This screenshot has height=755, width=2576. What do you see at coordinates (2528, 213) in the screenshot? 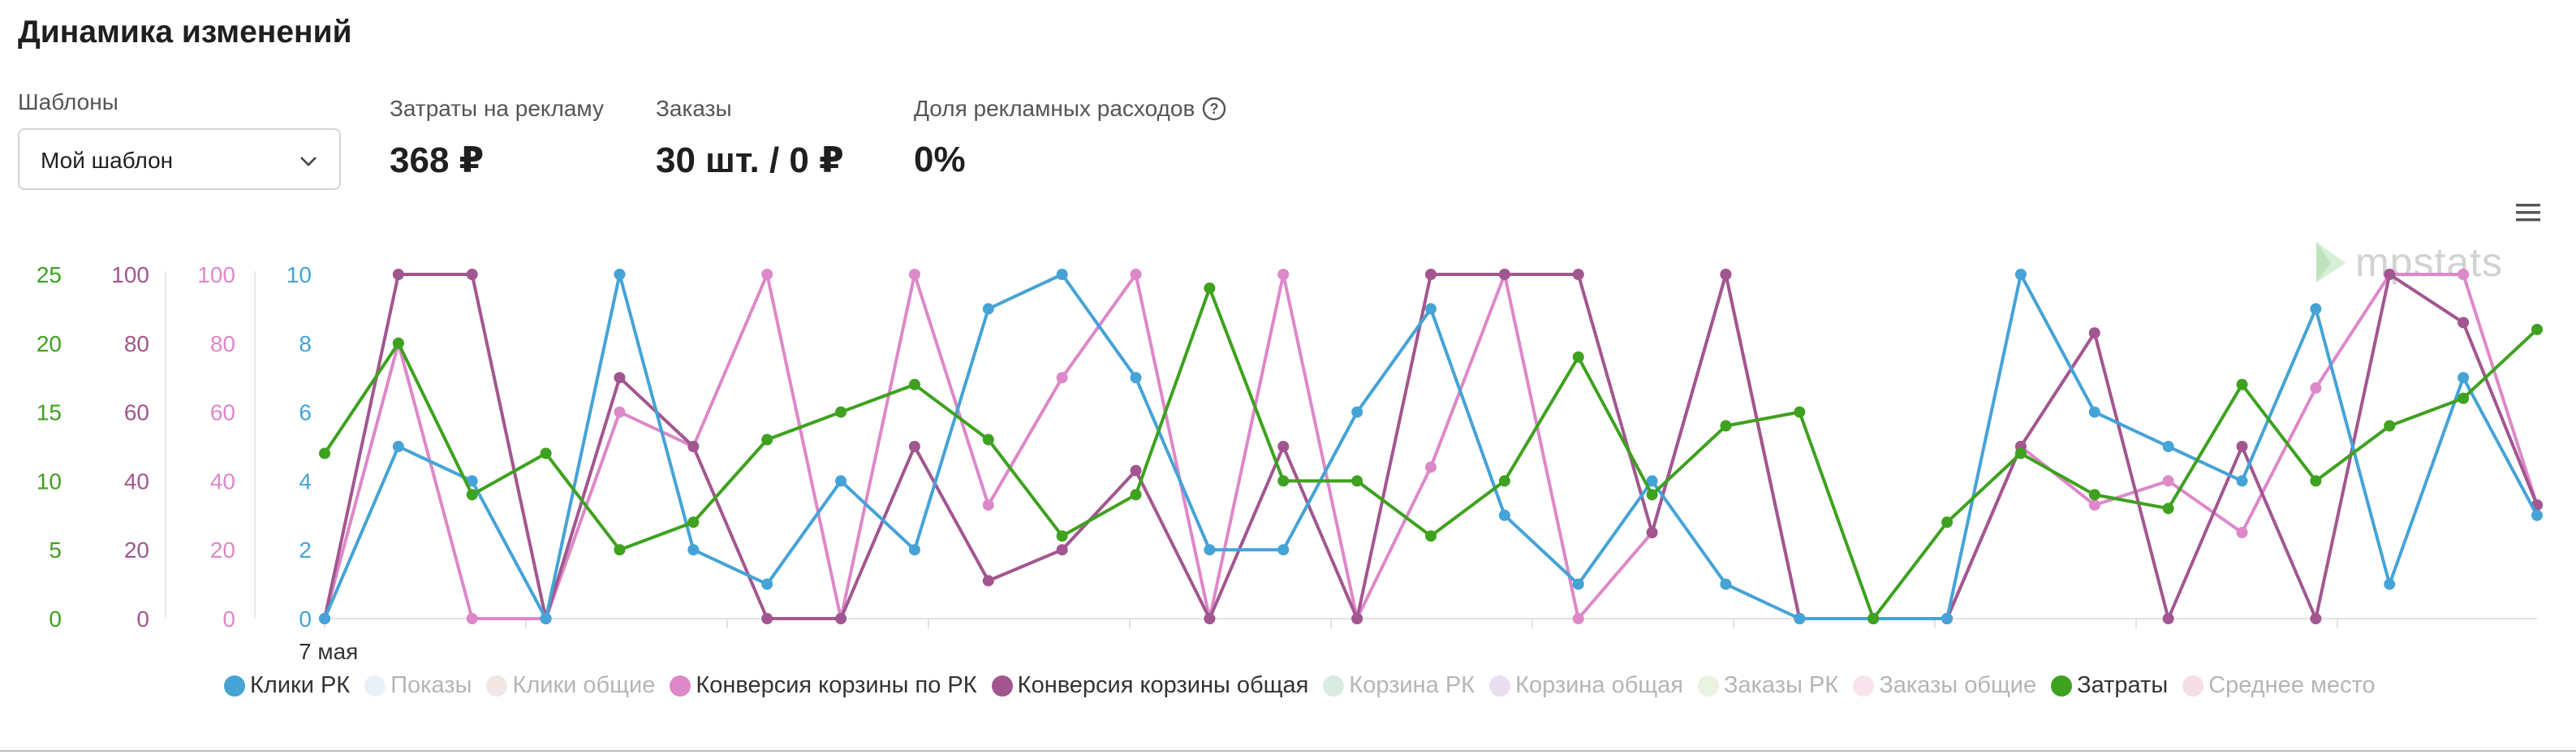
I see `chart-menu-icon` at bounding box center [2528, 213].